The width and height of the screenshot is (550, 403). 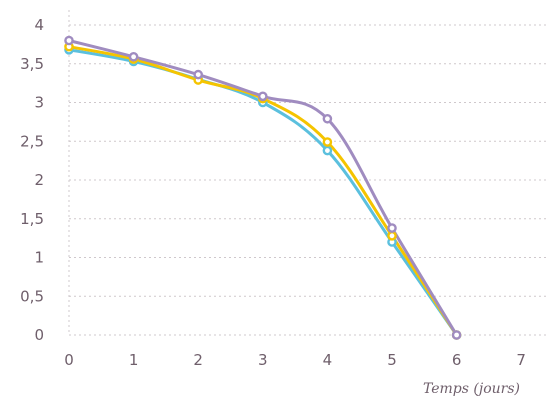 I want to click on y-tick-label: 2,5, so click(x=32, y=141).